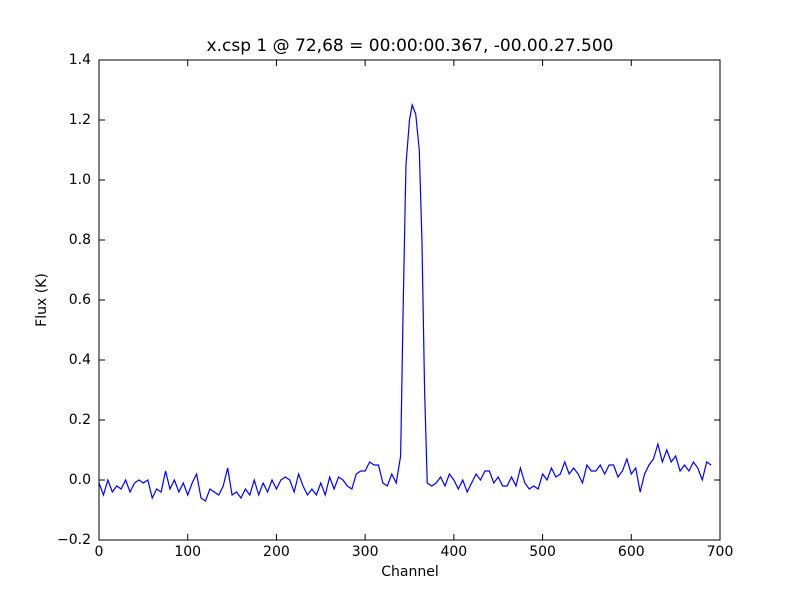 Image resolution: width=800 pixels, height=600 pixels. What do you see at coordinates (80, 180) in the screenshot?
I see `y-tick-label: 1.0` at bounding box center [80, 180].